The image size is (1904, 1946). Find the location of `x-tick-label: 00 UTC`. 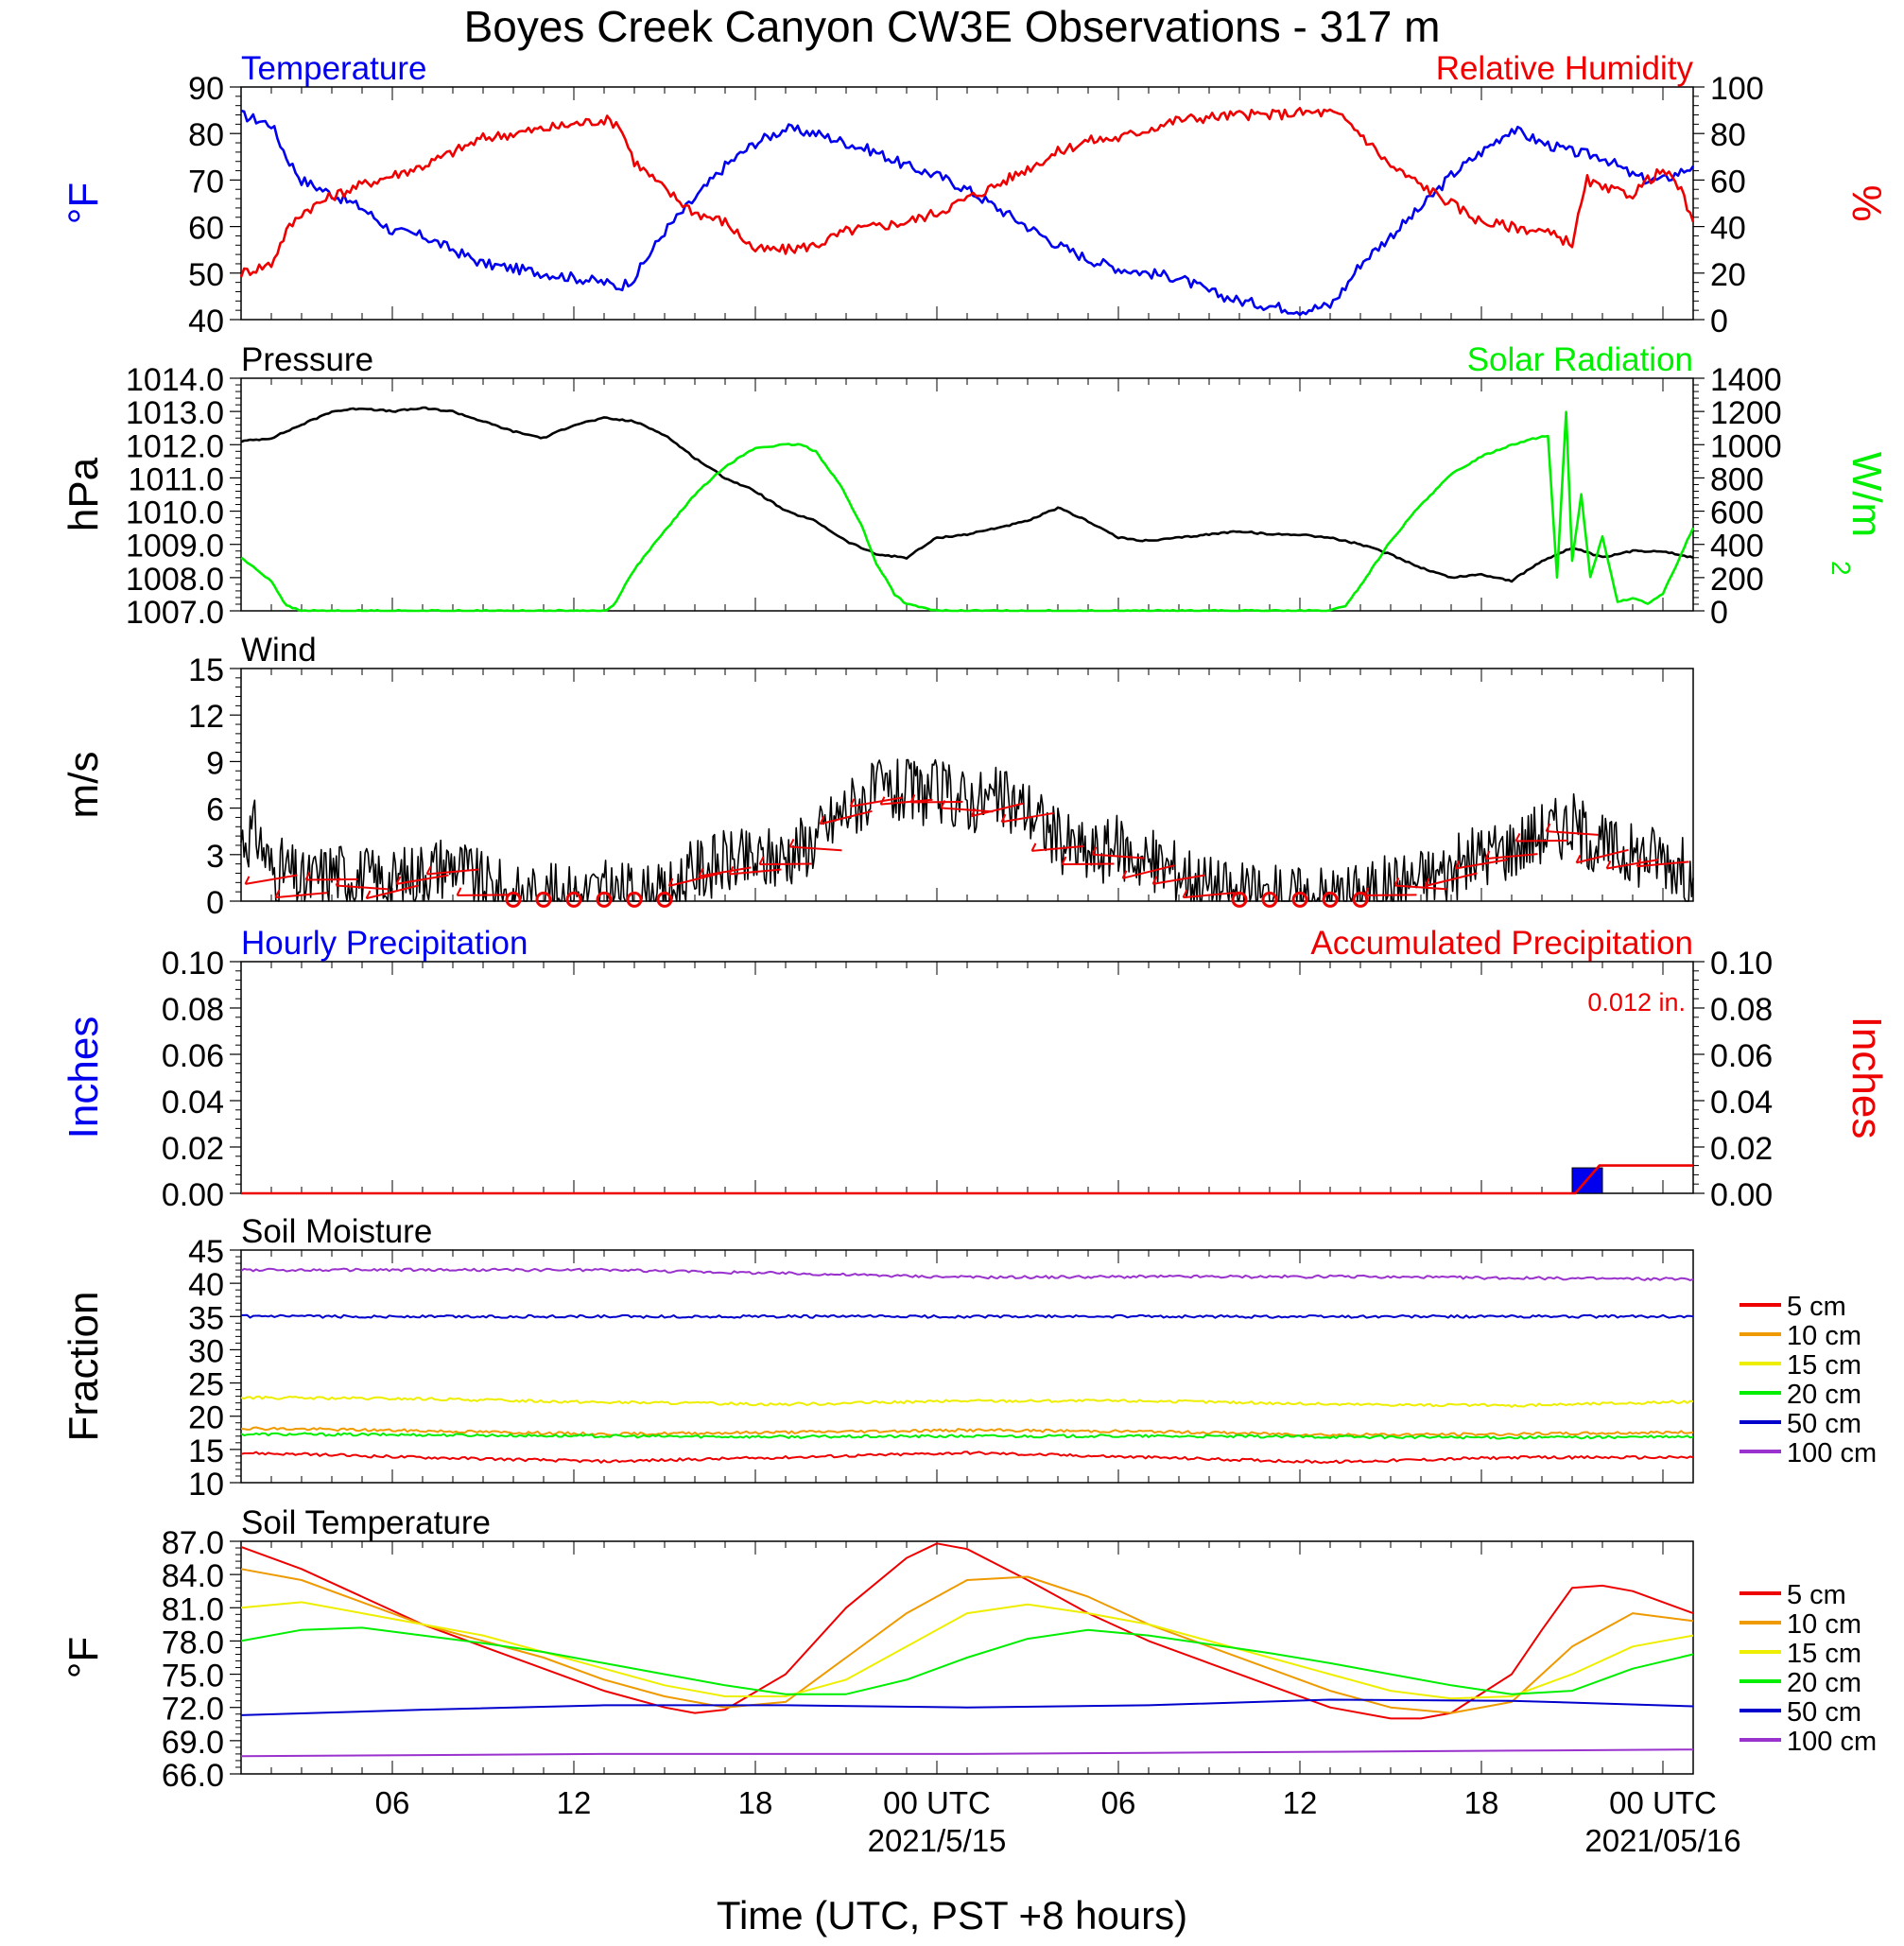

x-tick-label: 00 UTC is located at coordinates (937, 1803).